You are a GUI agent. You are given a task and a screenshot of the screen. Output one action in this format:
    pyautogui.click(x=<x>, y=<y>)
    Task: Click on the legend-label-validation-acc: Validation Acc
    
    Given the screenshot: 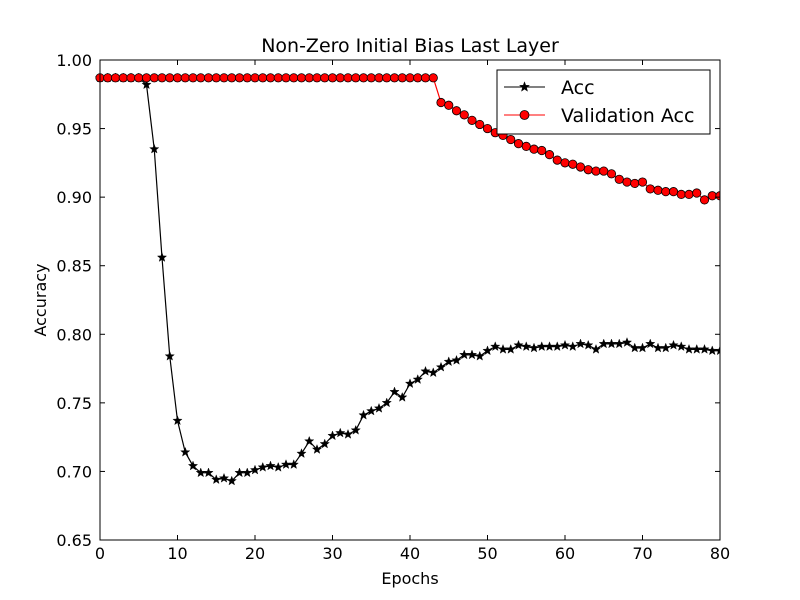 What is the action you would take?
    pyautogui.click(x=627, y=116)
    